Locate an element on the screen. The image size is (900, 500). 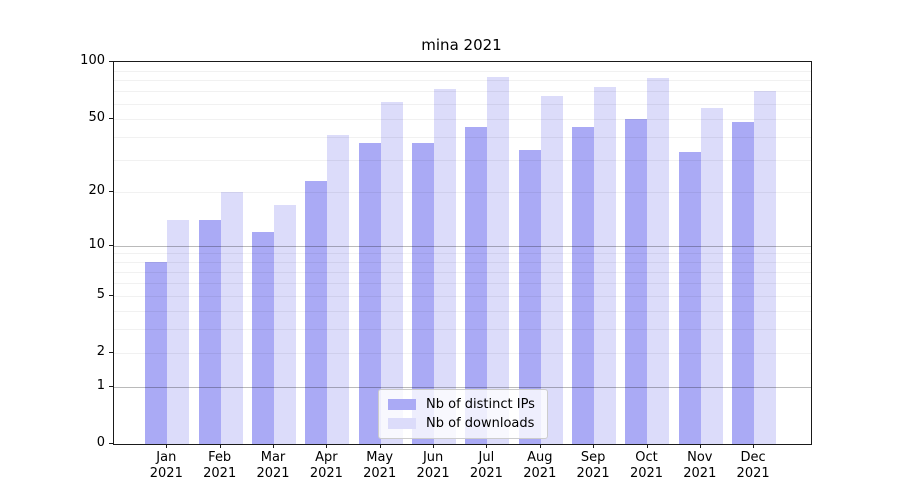
x-tick-label-aug: Aug 2021 is located at coordinates (540, 465).